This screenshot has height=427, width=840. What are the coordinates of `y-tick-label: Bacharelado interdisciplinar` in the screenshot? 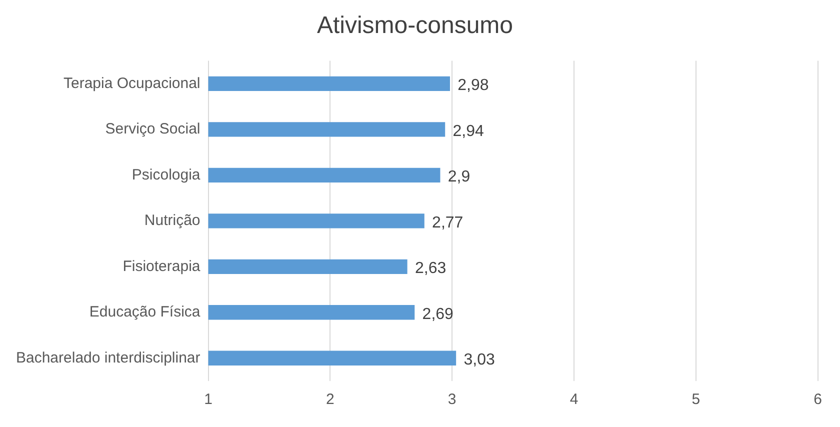 It's located at (108, 357).